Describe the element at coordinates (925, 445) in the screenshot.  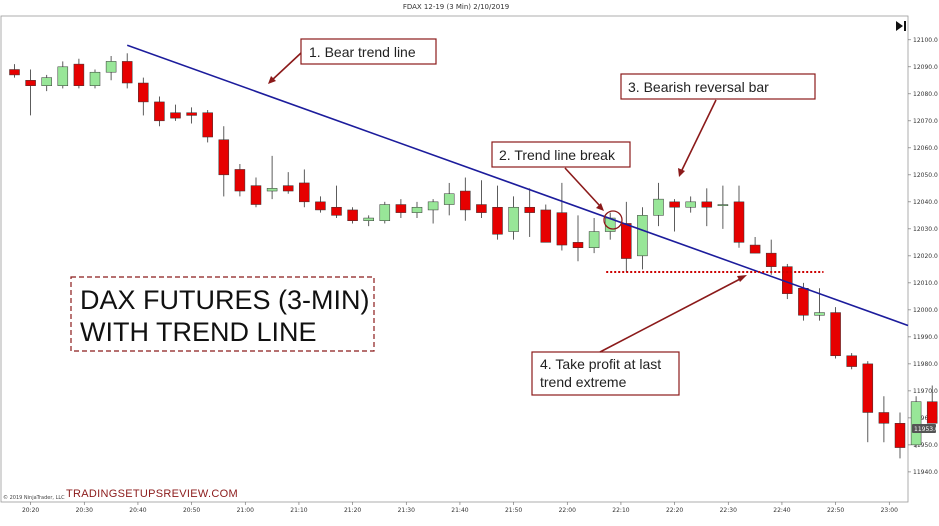
I see `y-tick-label: 11950.0` at that location.